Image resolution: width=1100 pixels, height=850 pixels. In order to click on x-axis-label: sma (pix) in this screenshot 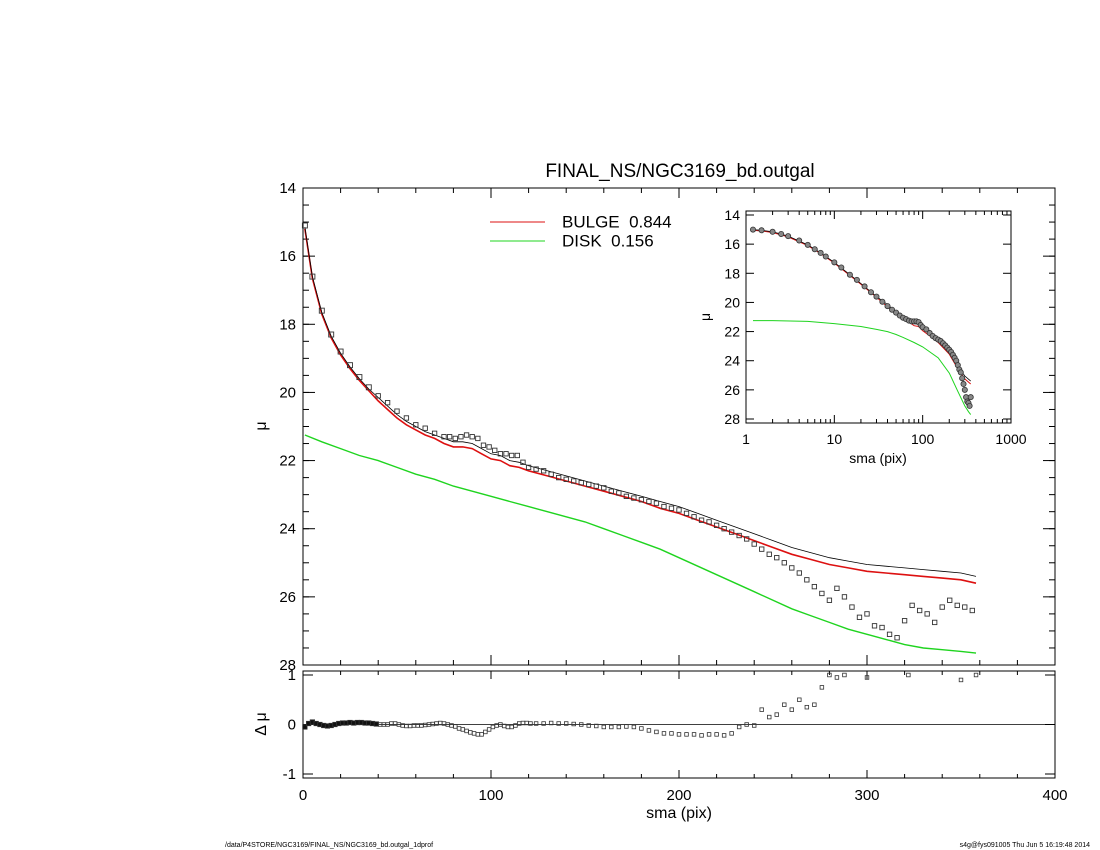, I will do `click(679, 813)`.